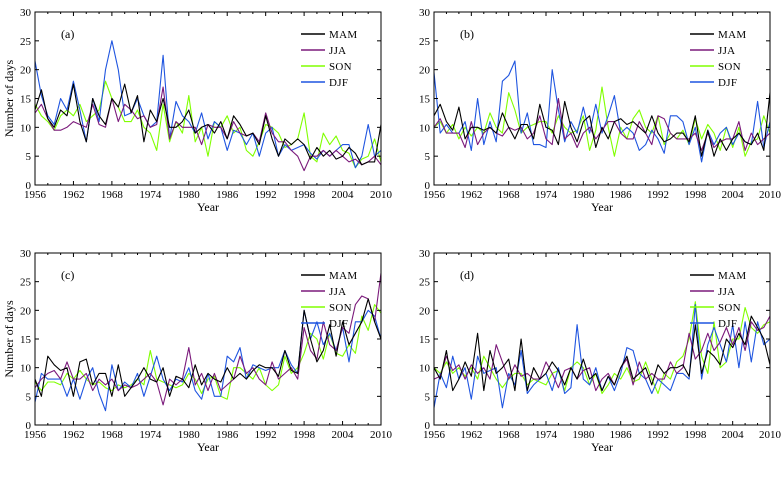 The height and width of the screenshot is (479, 783). Describe the element at coordinates (67, 34) in the screenshot. I see `panel-label: (a)` at that location.